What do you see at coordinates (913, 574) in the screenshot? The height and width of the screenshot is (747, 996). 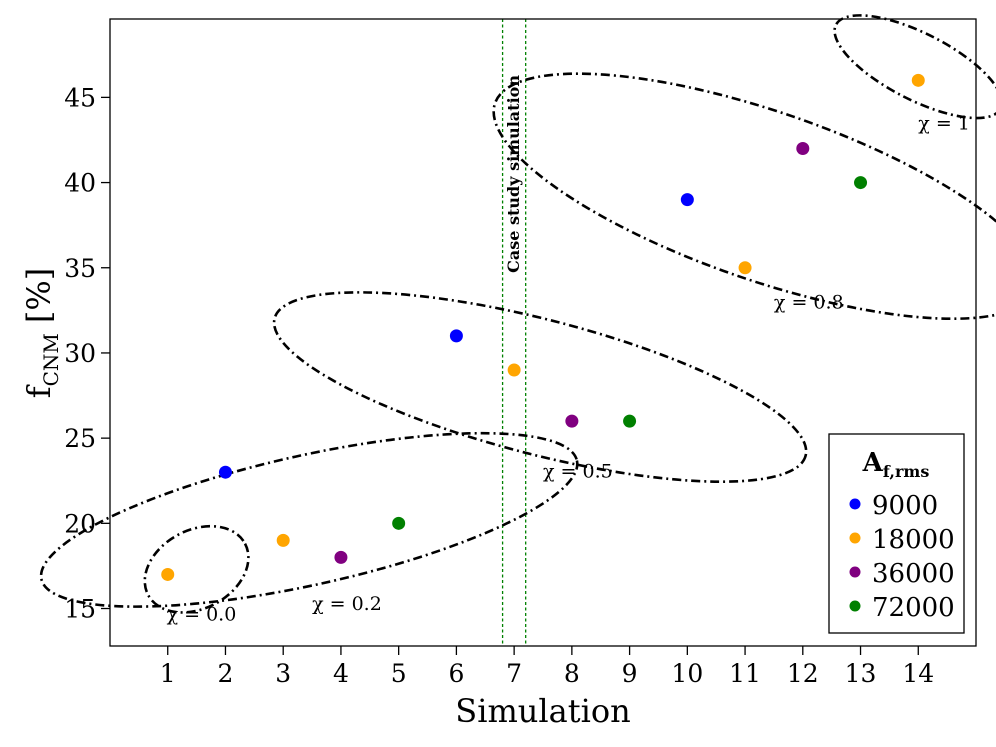 I see `legend-label-36000: 36000` at bounding box center [913, 574].